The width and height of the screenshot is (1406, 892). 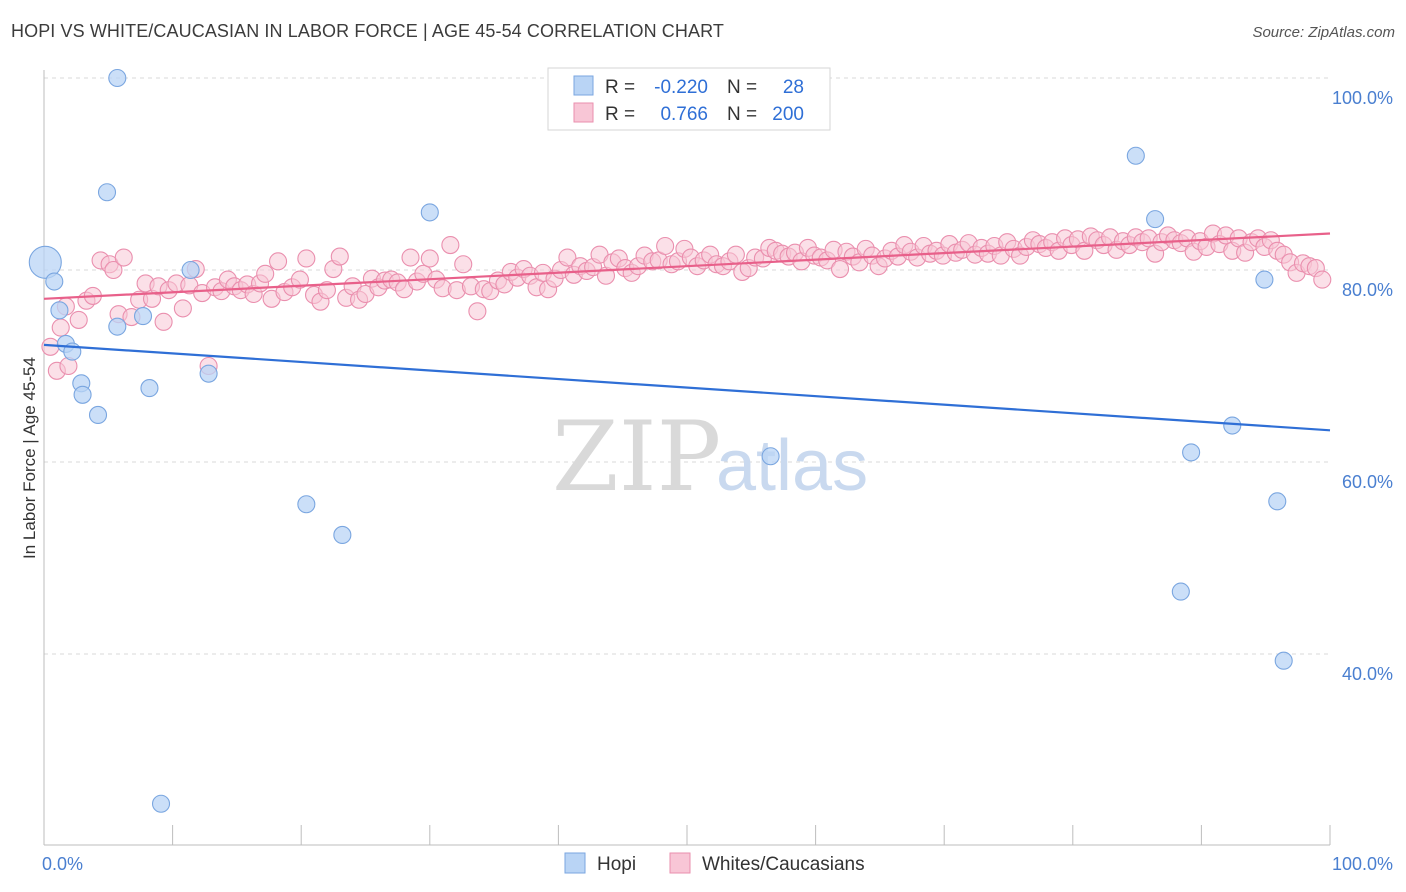 I want to click on watermark-atlas: atlas, so click(x=792, y=466).